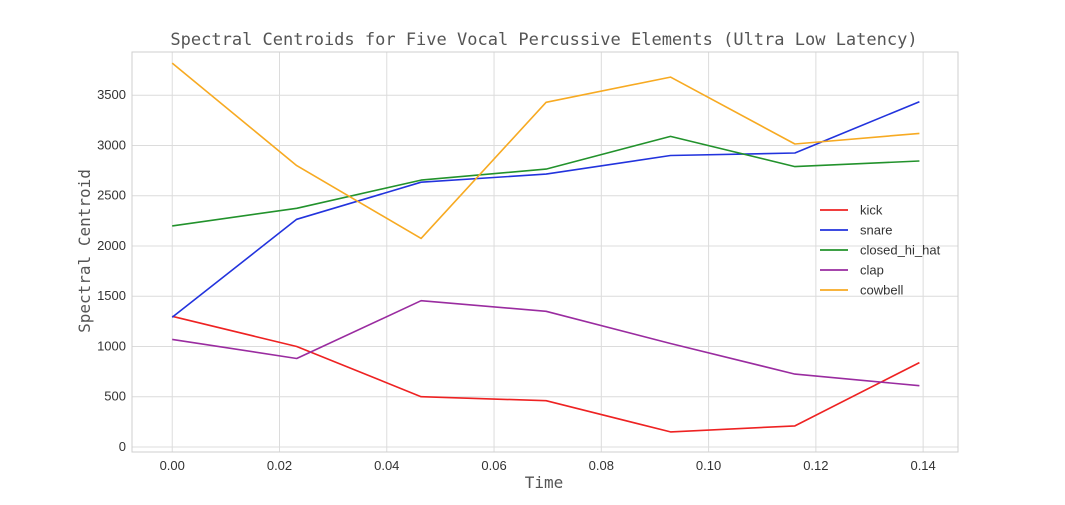  What do you see at coordinates (386, 465) in the screenshot?
I see `x-tick-label: 0.04` at bounding box center [386, 465].